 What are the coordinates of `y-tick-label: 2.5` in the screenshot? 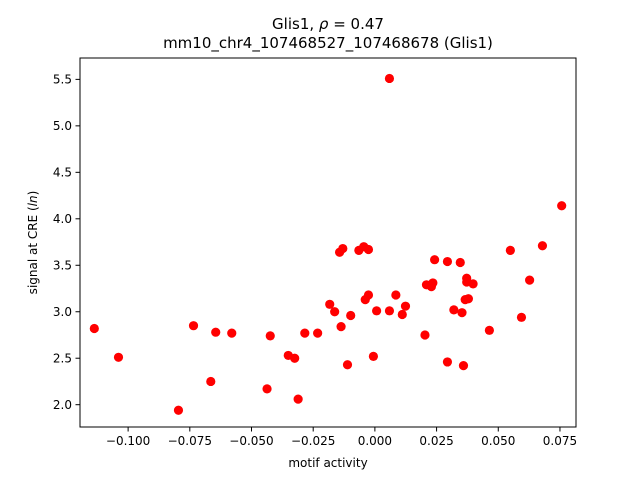 It's located at (62, 359).